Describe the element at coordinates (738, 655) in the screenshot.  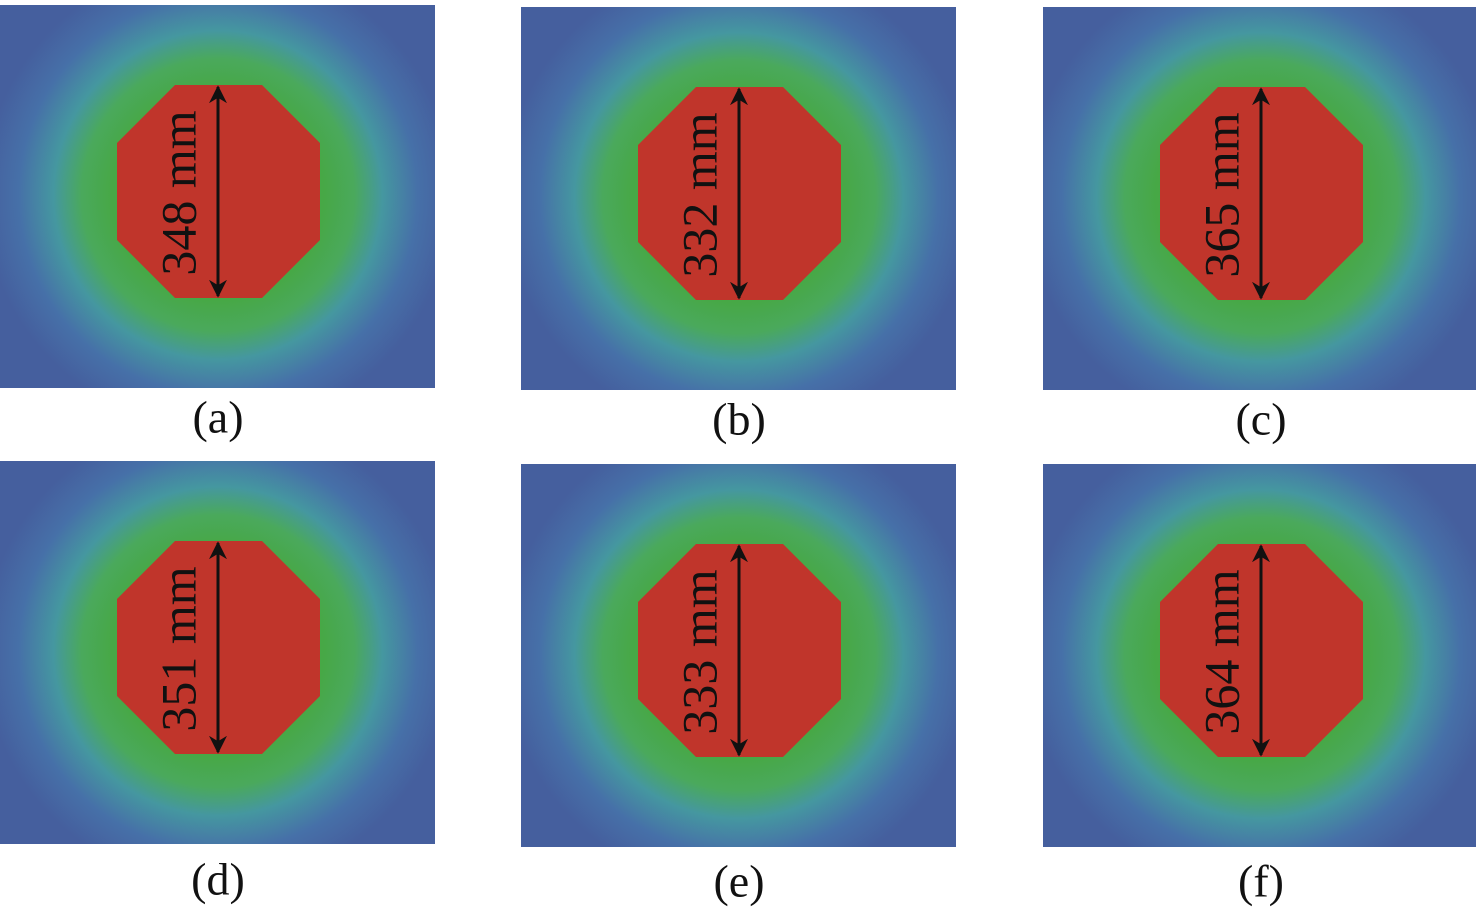
I see `panel: 333 mm` at that location.